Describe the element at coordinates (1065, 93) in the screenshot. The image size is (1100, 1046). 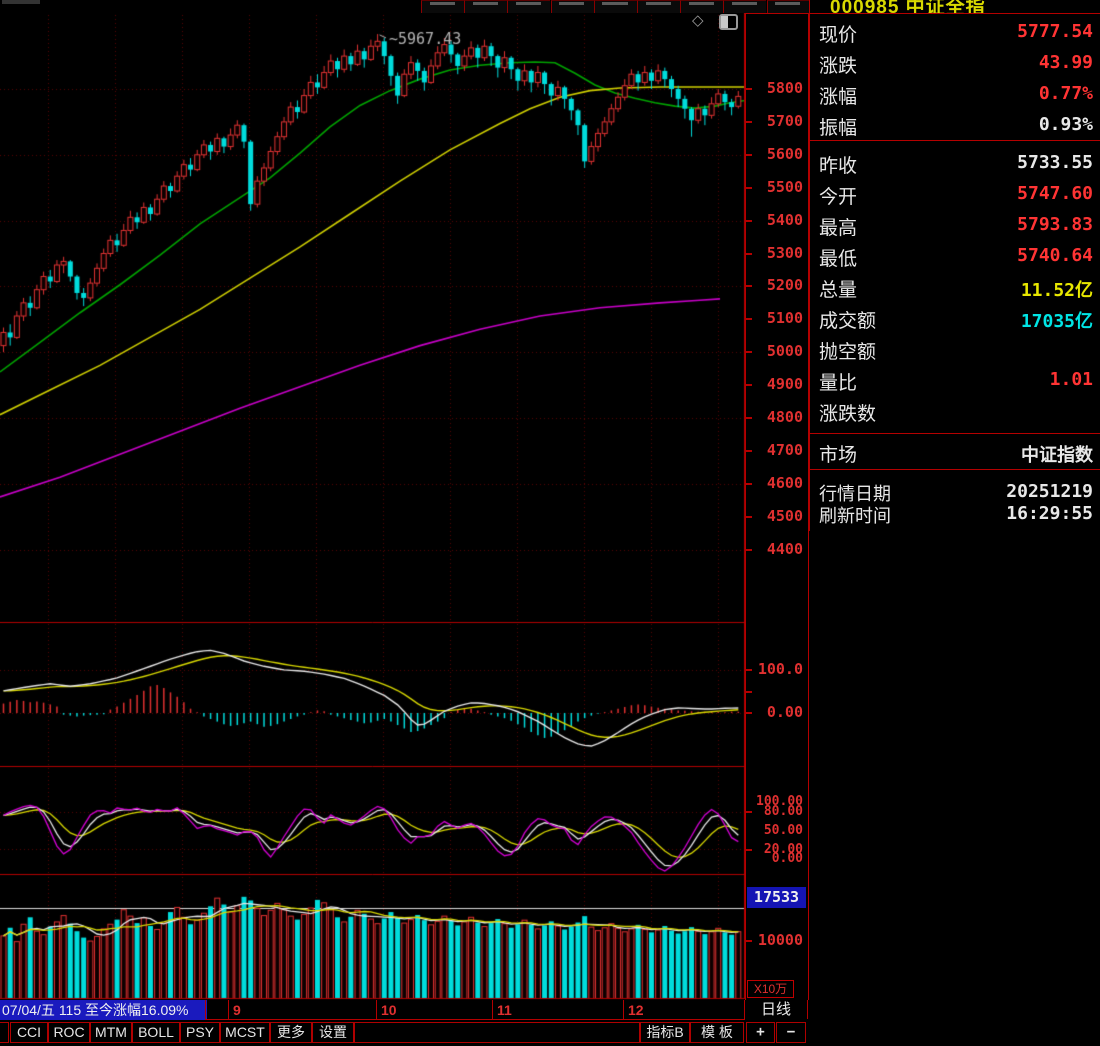
I see `quote-row-value: 0.77%` at that location.